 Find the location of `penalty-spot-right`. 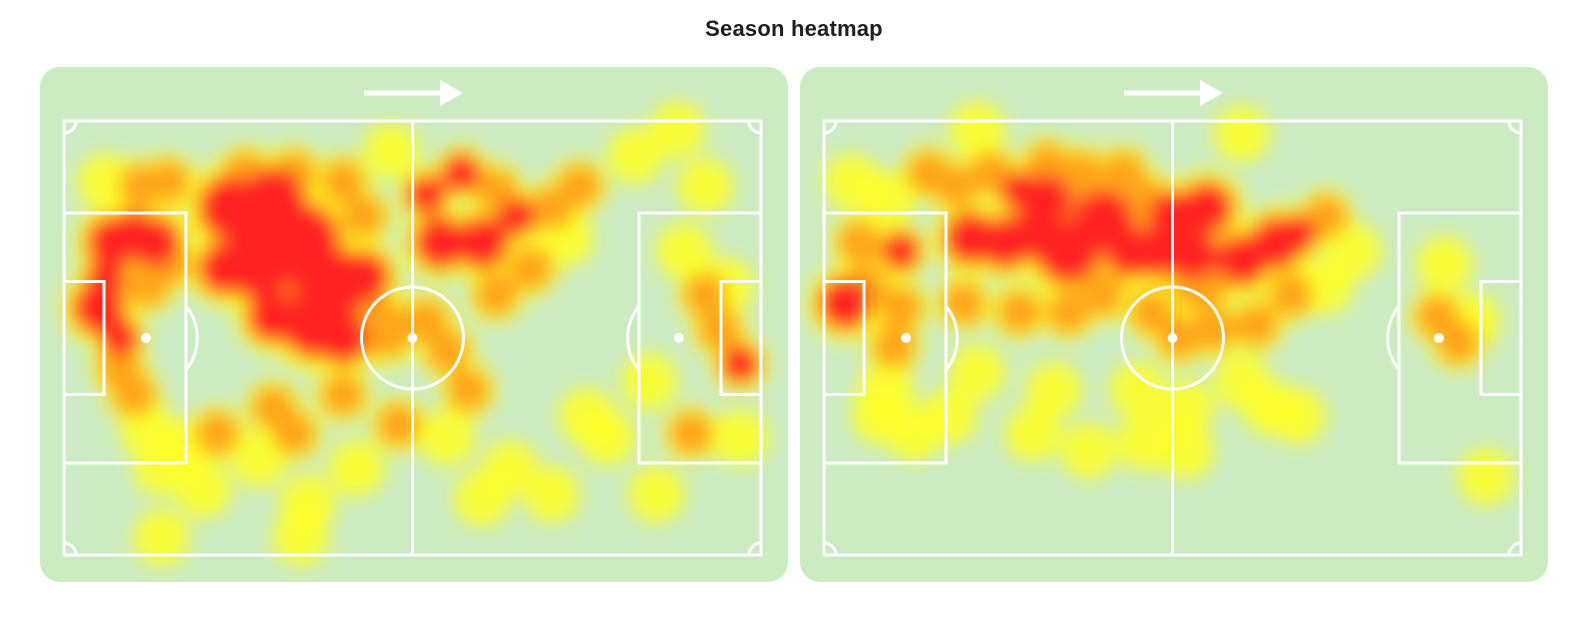

penalty-spot-right is located at coordinates (1439, 338).